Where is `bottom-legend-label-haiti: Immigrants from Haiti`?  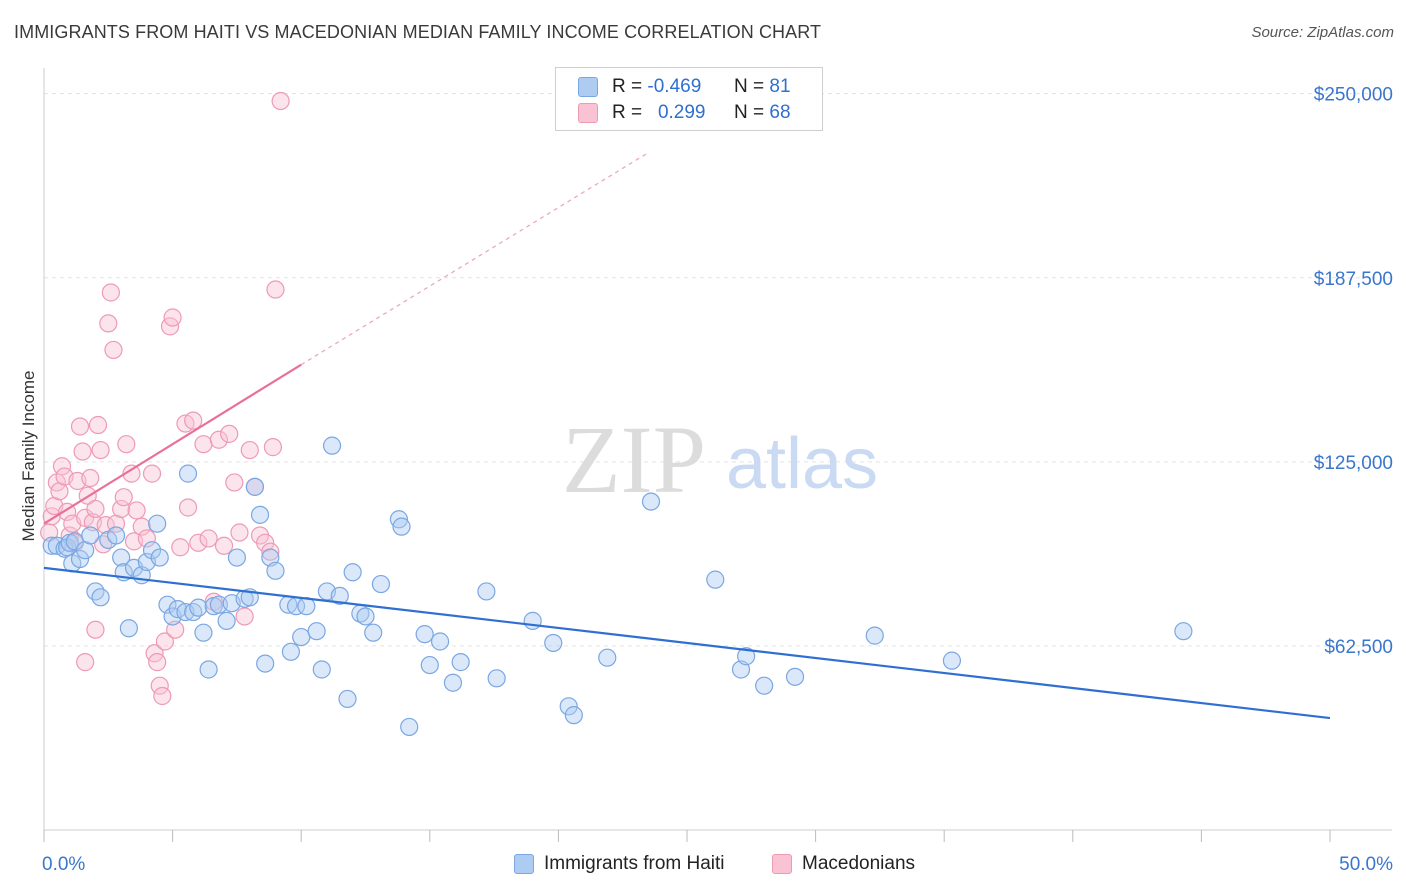
bottom-legend-label-haiti: Immigrants from Haiti is located at coordinates (634, 863).